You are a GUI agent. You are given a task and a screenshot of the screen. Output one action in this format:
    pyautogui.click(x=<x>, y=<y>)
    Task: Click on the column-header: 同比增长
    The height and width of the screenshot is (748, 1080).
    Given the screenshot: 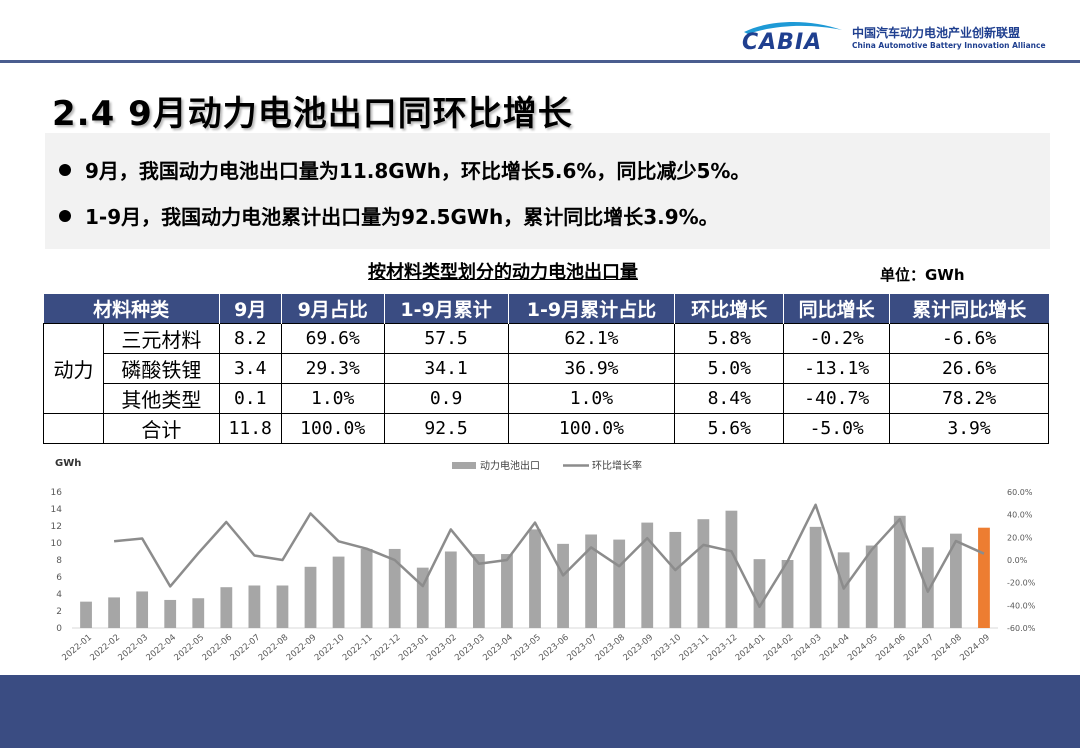 What is the action you would take?
    pyautogui.click(x=837, y=308)
    